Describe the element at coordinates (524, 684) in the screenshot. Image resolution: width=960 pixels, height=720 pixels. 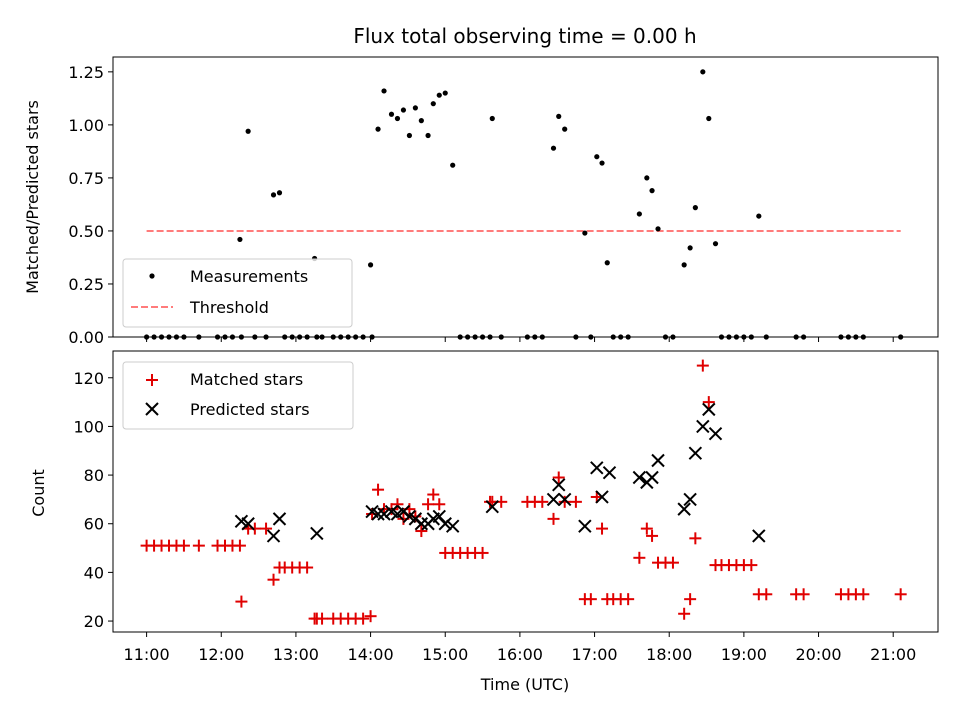
I see `x-axis-label: Time (UTC)` at that location.